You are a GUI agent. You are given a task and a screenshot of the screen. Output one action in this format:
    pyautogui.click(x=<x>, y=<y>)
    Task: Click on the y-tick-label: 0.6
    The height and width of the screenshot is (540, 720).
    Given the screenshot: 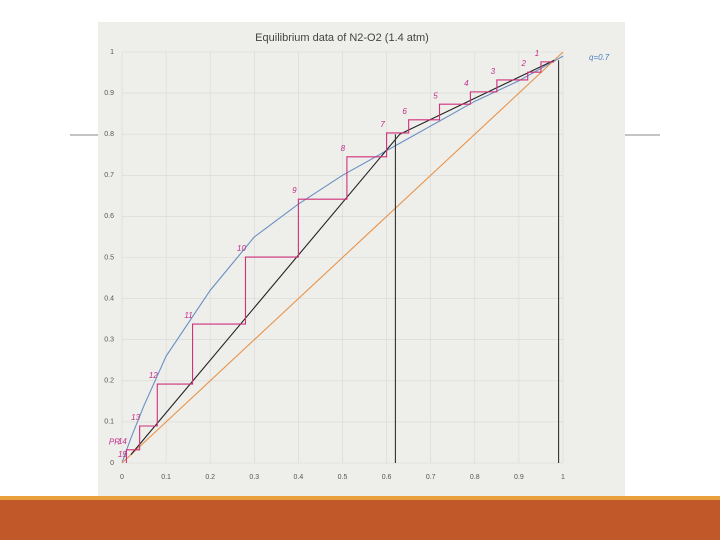 What is the action you would take?
    pyautogui.click(x=109, y=216)
    